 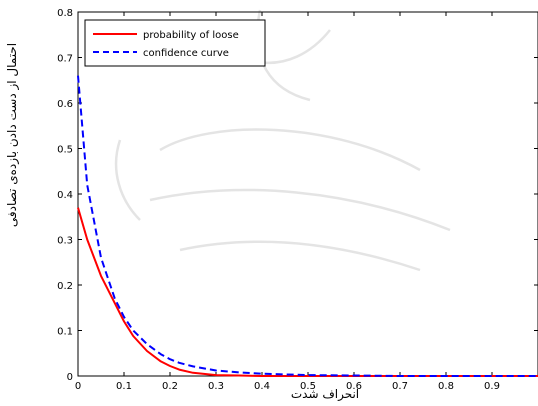 I want to click on y-axis-tick-labels: 0 0.1 0.2 0.3 0.4 0.5 0.6 0.7 0.8, so click(x=65, y=195).